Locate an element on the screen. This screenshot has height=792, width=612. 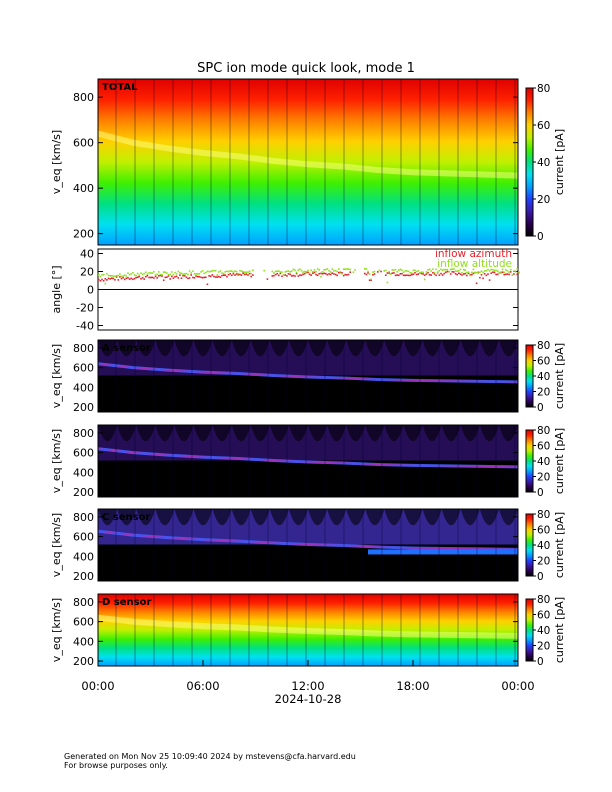
y-tick-label: 200 is located at coordinates (83, 661).